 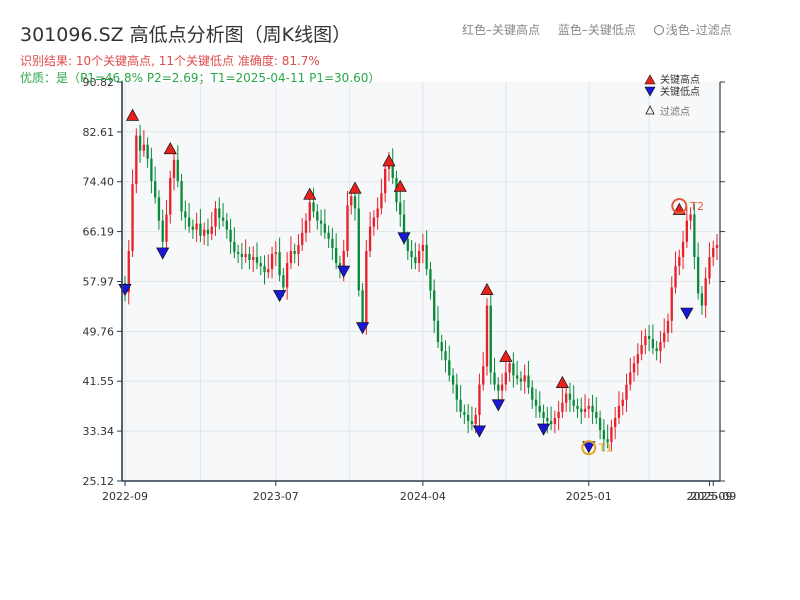 I want to click on legend-filtered-icon, so click(x=650, y=110).